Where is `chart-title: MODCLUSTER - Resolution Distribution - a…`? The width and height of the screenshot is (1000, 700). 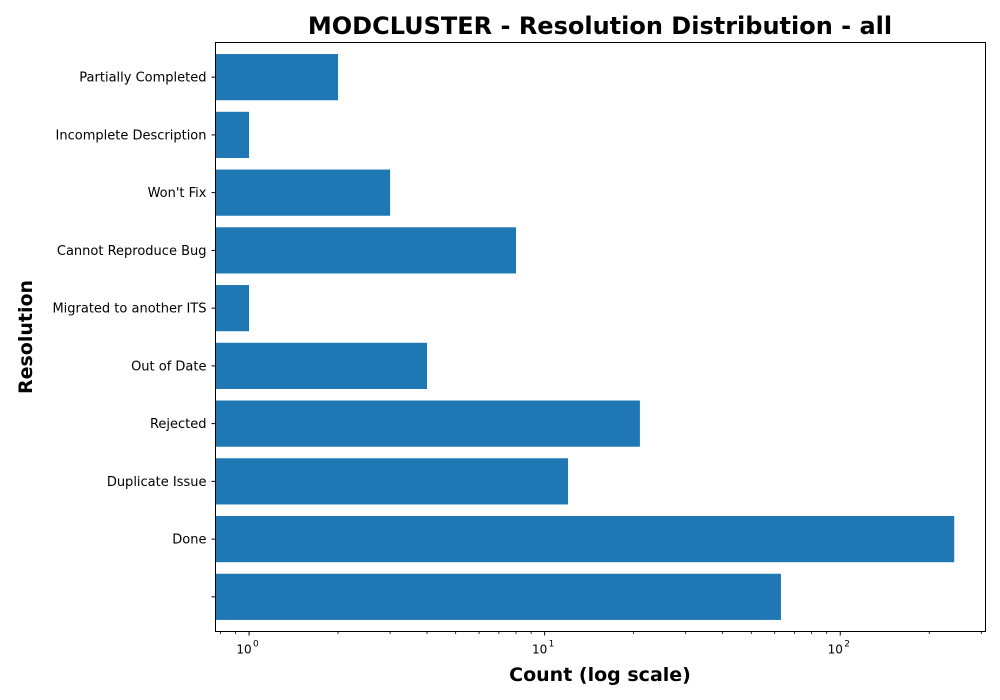 chart-title: MODCLUSTER - Resolution Distribution - a… is located at coordinates (600, 26).